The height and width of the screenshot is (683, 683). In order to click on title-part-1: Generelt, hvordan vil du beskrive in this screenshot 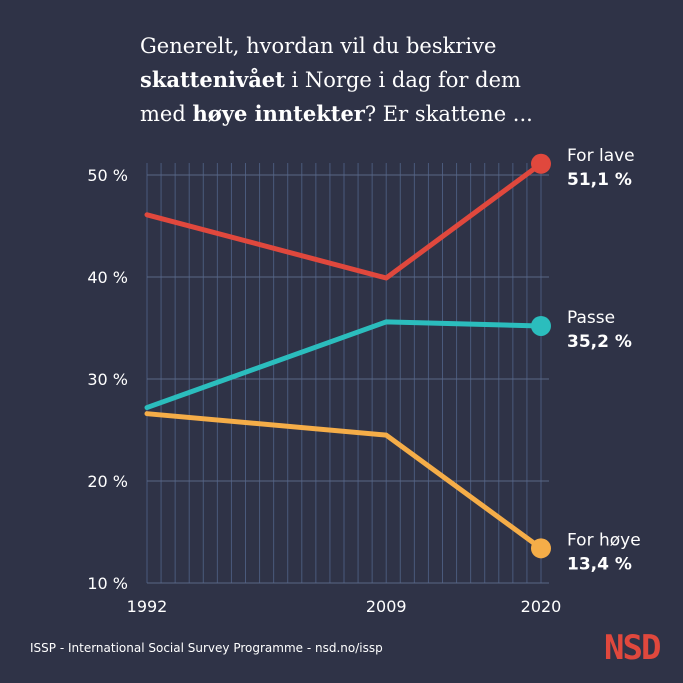, I will do `click(318, 46)`.